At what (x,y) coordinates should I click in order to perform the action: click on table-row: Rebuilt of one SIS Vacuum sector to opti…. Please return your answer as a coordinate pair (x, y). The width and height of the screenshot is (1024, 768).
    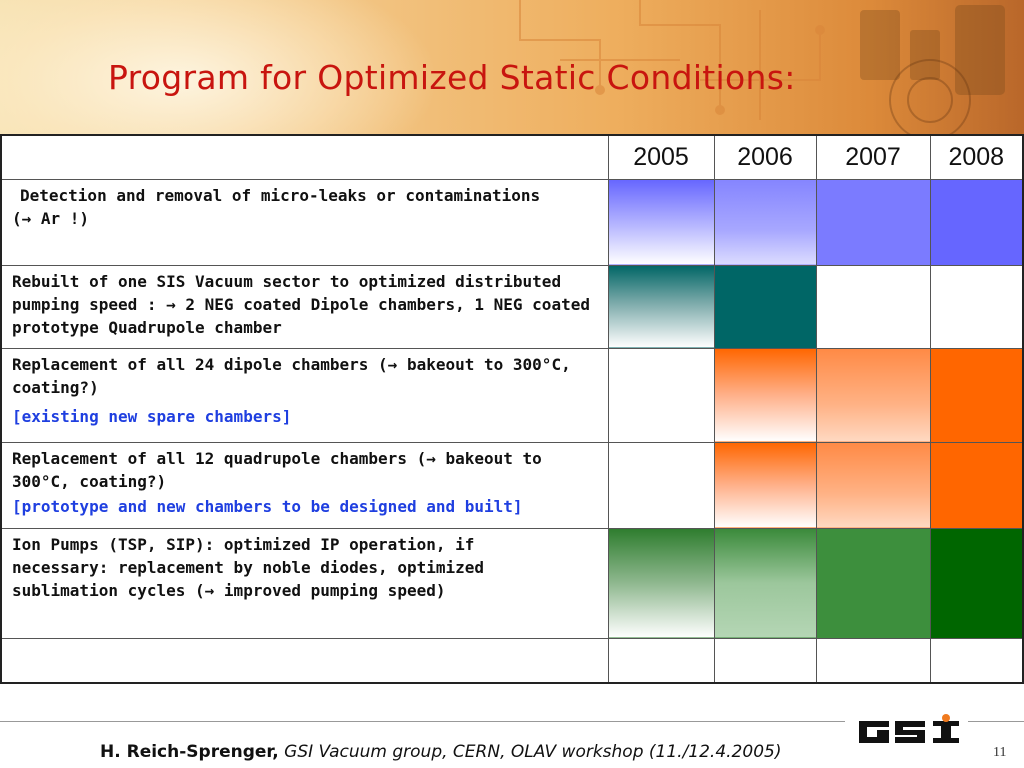
    Looking at the image, I should click on (512, 306).